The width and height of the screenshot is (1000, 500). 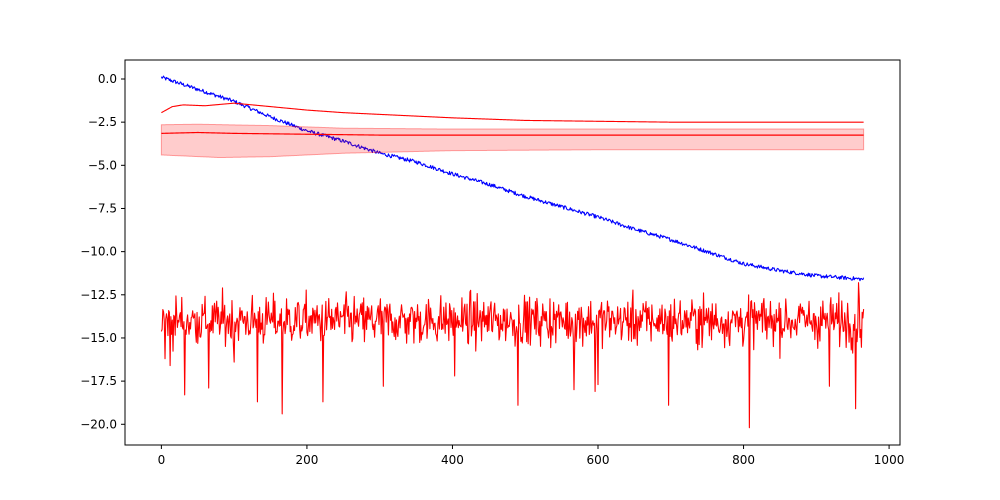 What do you see at coordinates (889, 460) in the screenshot?
I see `x-tick-label: 1000` at bounding box center [889, 460].